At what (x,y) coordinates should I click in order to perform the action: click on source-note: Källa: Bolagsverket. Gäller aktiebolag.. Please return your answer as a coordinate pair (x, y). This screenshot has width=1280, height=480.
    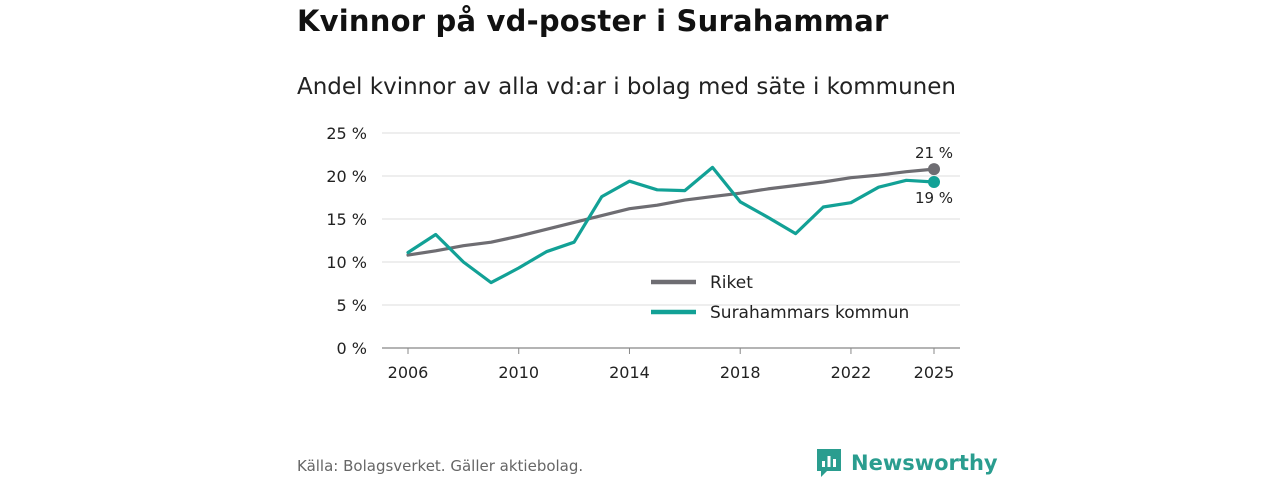
    Looking at the image, I should click on (440, 466).